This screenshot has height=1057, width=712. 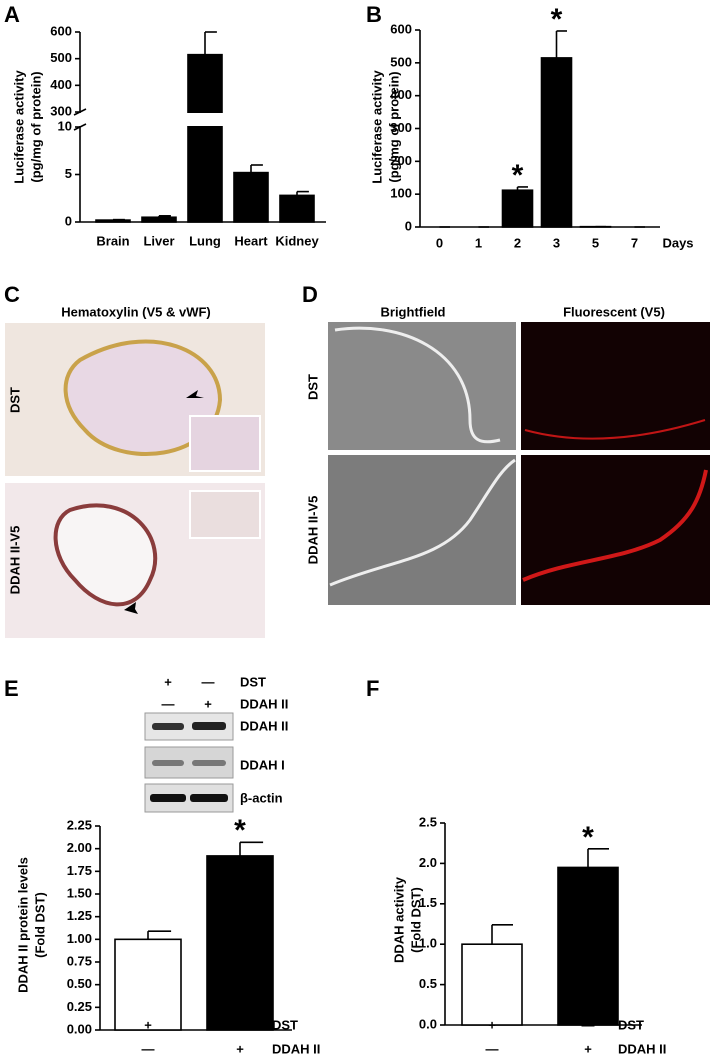 I want to click on x-tick-label: Liver, so click(x=158, y=240).